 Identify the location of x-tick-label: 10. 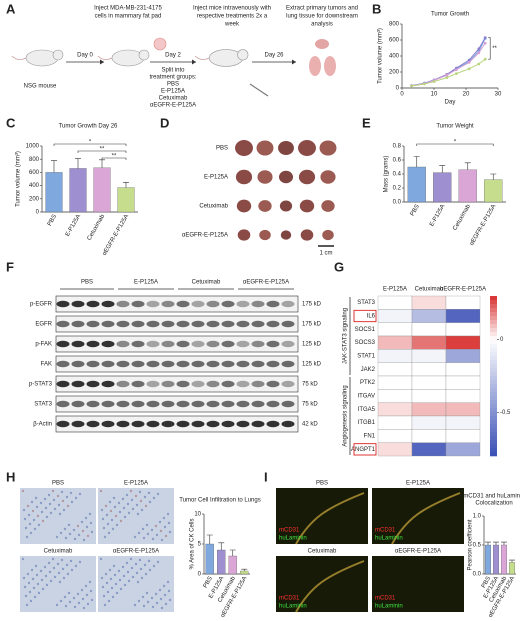
(434, 95).